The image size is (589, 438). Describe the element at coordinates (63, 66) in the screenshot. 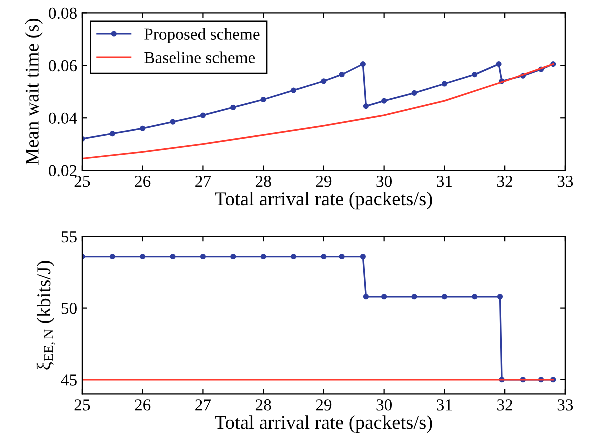

I see `y-tick-label: 0.06` at that location.